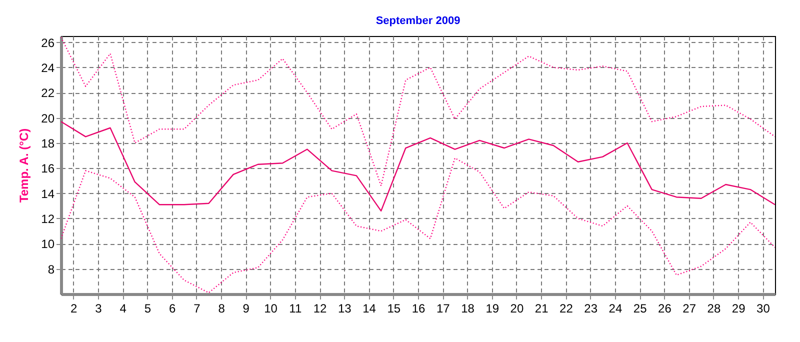 This screenshot has height=342, width=800. I want to click on x-tick-label: 10, so click(271, 309).